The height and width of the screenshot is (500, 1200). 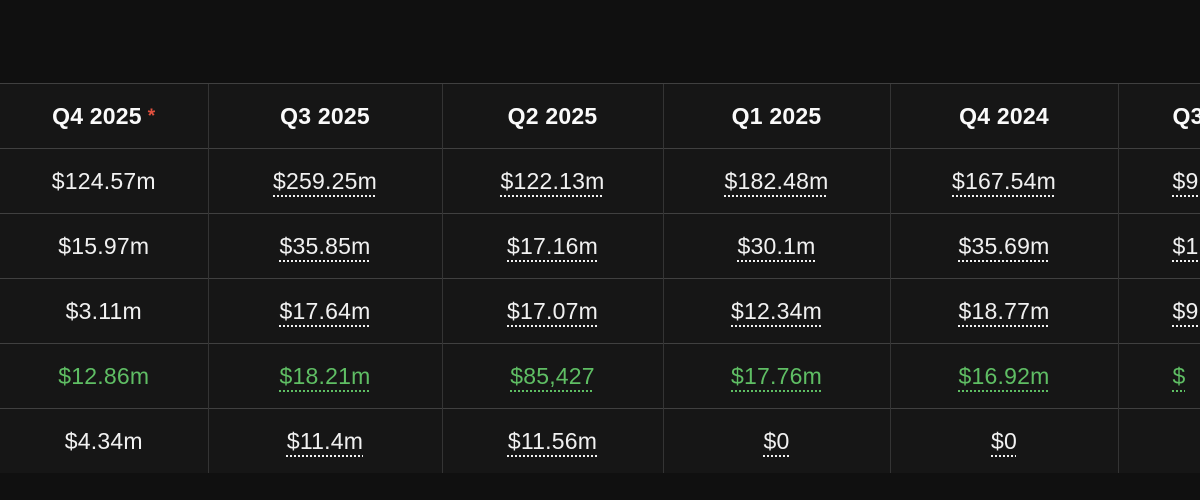 I want to click on table-cell-linked: $11.4m, so click(x=324, y=440).